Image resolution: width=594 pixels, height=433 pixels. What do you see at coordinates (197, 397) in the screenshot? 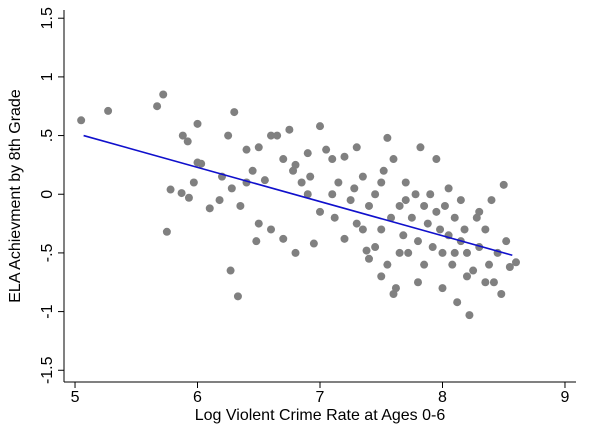
I see `x-tick-label: 6` at bounding box center [197, 397].